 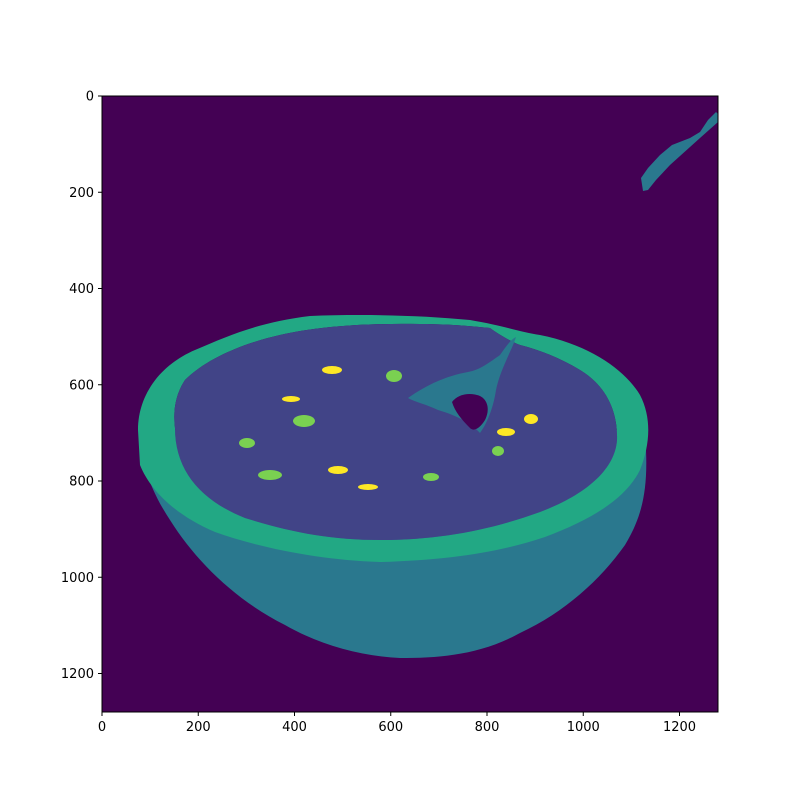 What do you see at coordinates (679, 151) in the screenshot?
I see `utensil-handle-region` at bounding box center [679, 151].